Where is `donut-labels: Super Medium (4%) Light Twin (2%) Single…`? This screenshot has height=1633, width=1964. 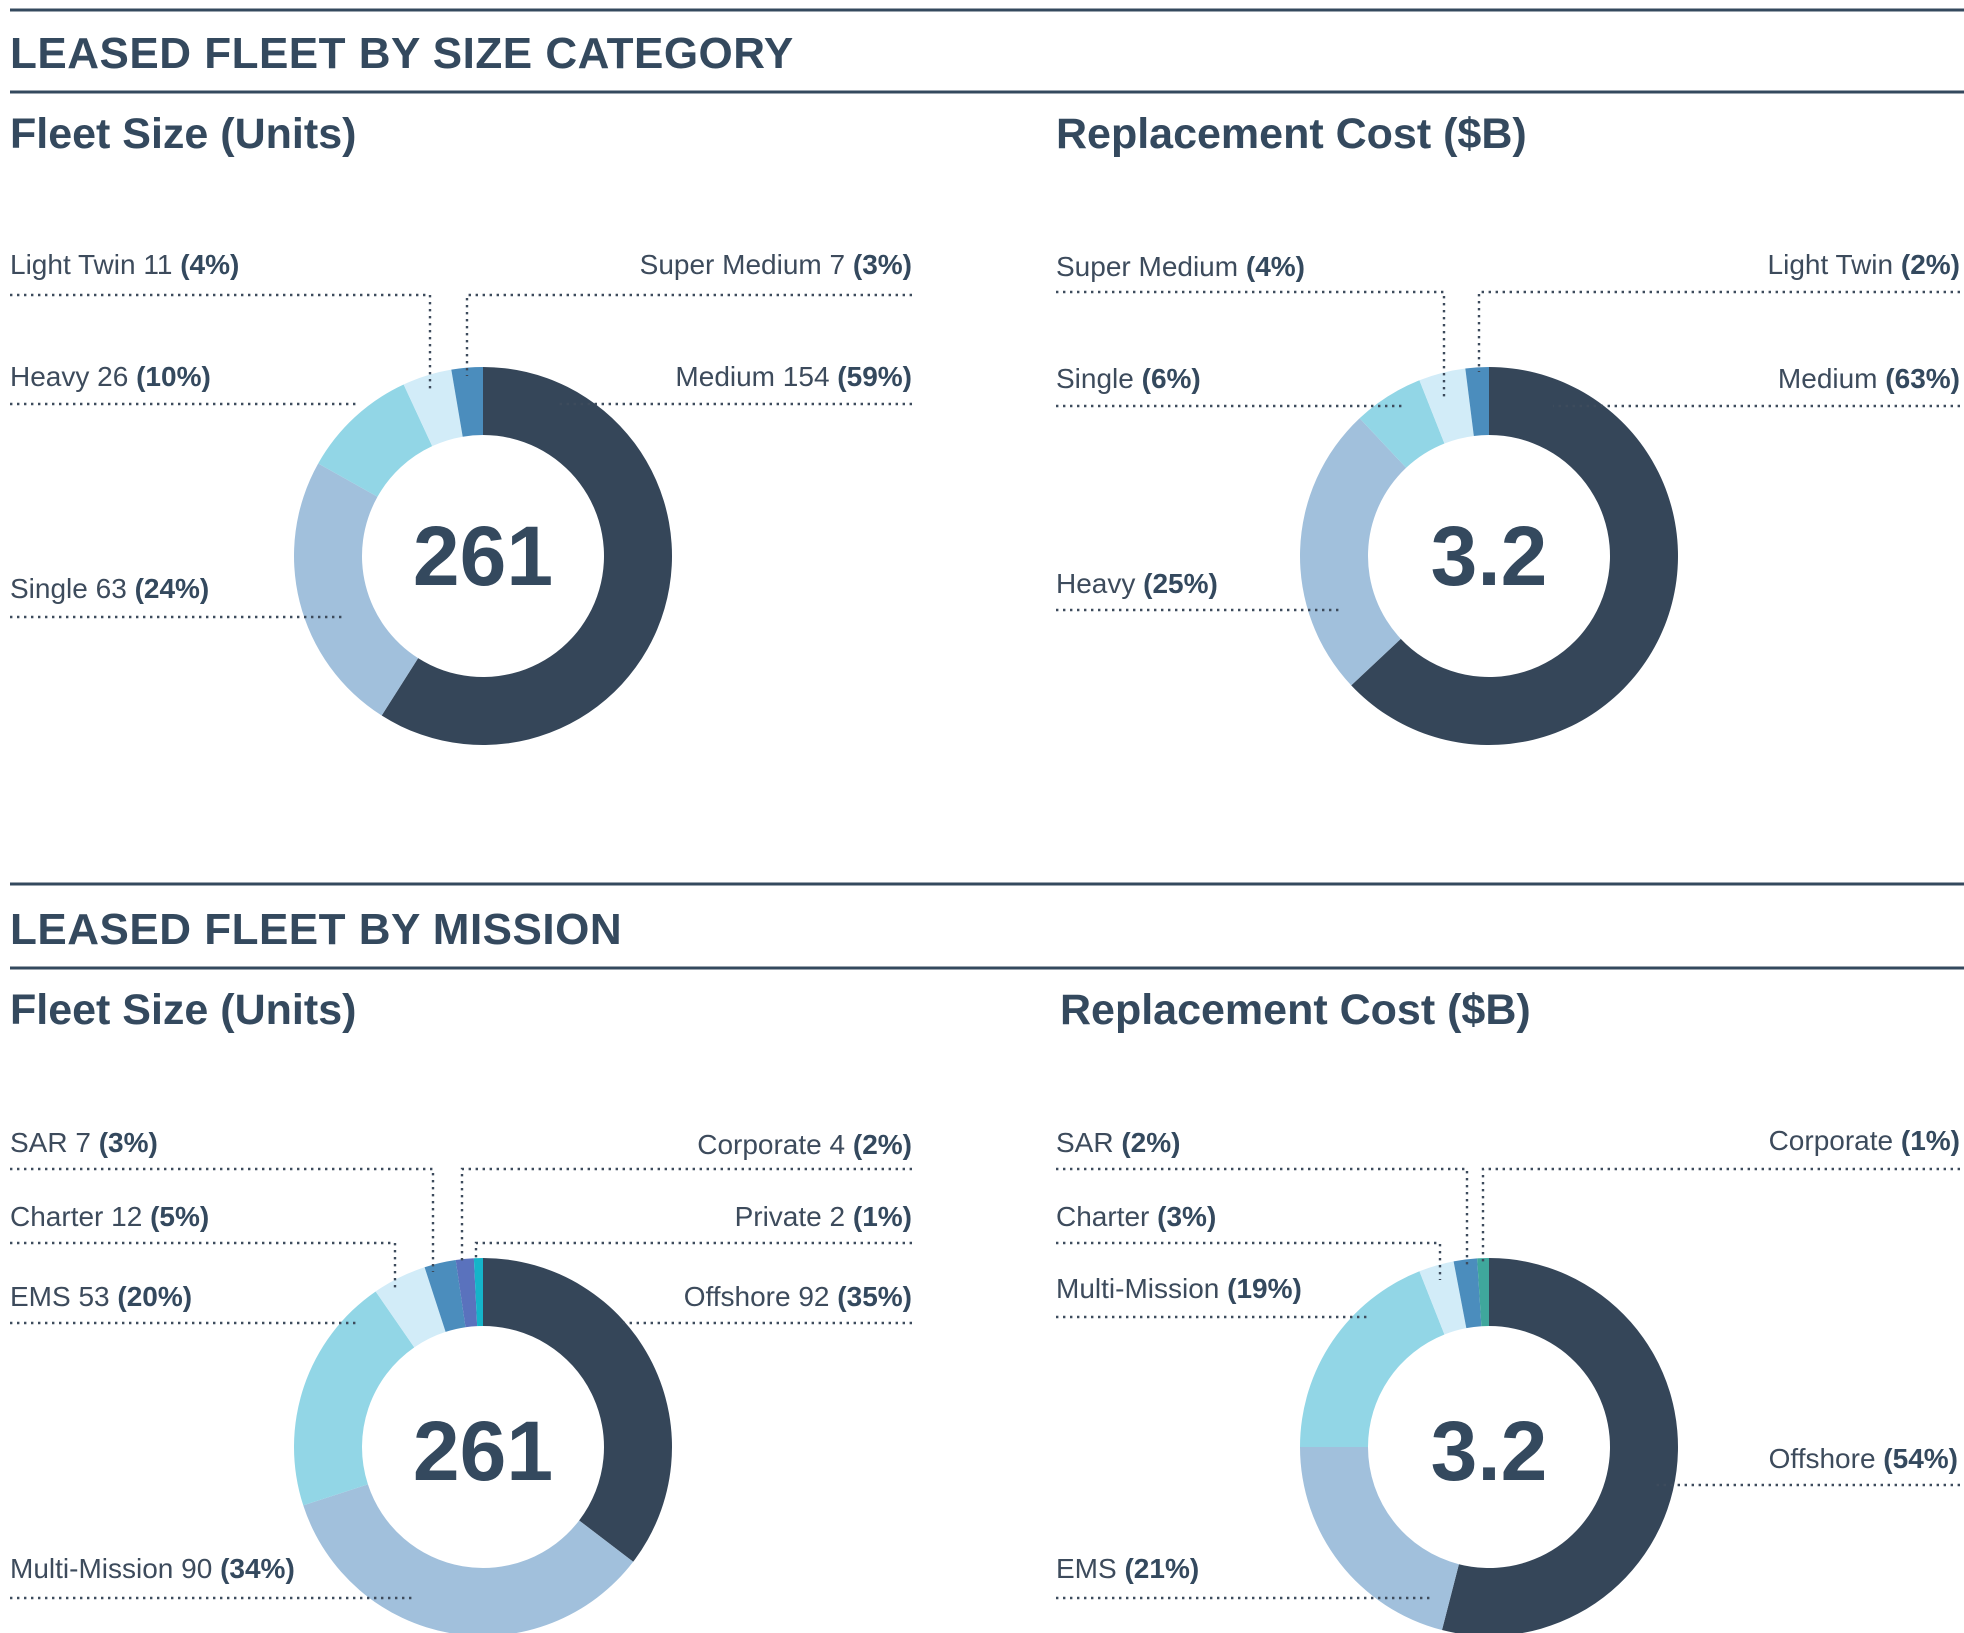
donut-labels: Super Medium (4%) Light Twin (2%) Single… is located at coordinates (1508, 424).